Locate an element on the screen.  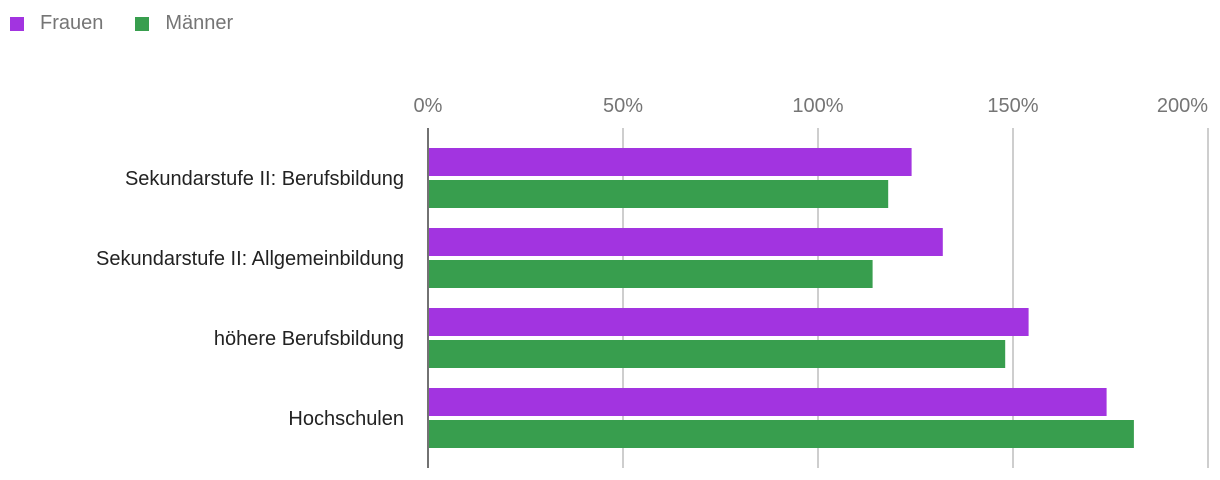
category-label: höhere Berufsbildung is located at coordinates (309, 339).